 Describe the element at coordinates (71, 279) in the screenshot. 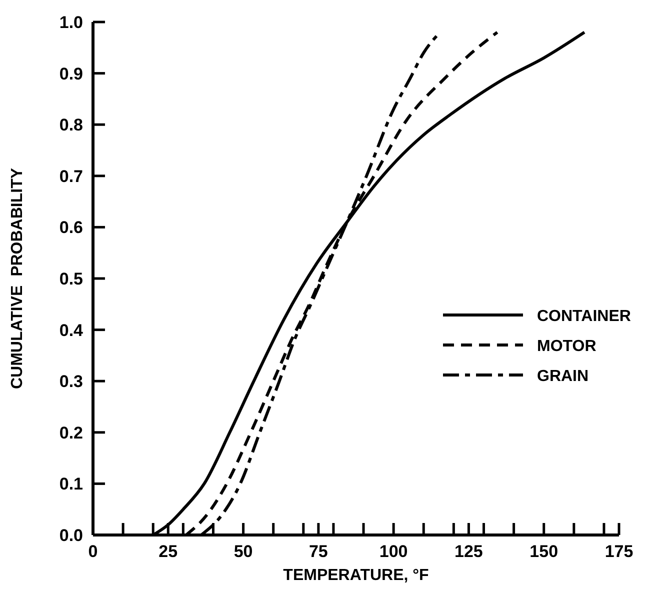

I see `y-tick-label: 0.5` at that location.